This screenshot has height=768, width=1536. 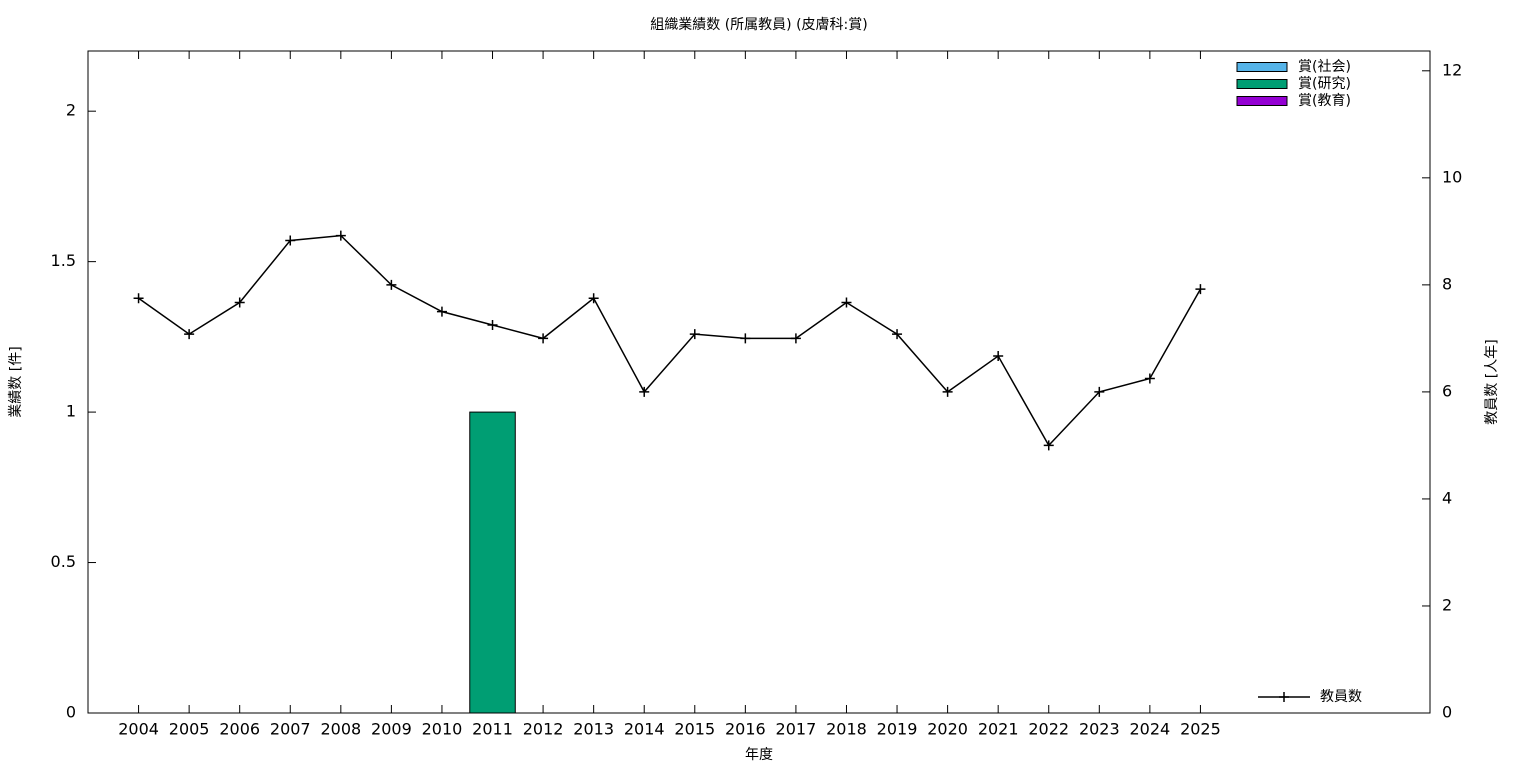 What do you see at coordinates (1284, 697) in the screenshot?
I see `legend-marker` at bounding box center [1284, 697].